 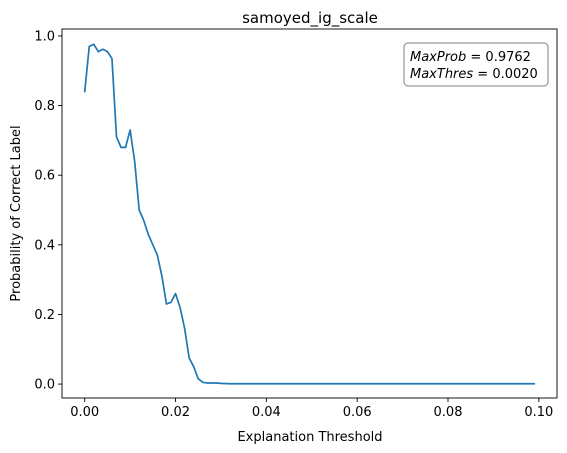 What do you see at coordinates (357, 412) in the screenshot?
I see `x-tick-label: 0.06` at bounding box center [357, 412].